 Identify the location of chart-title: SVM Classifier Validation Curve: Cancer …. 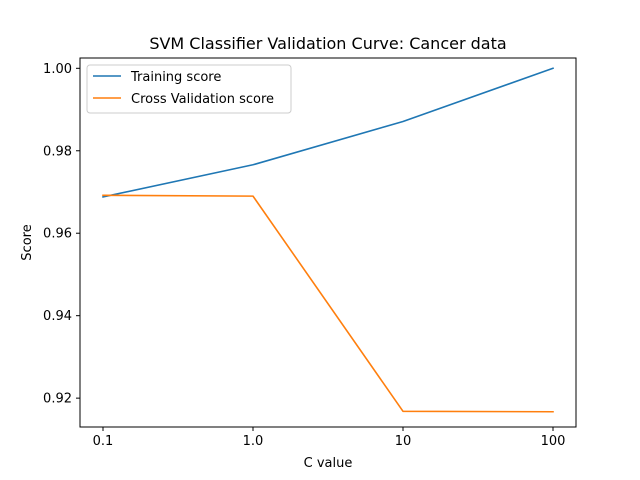
(327, 43).